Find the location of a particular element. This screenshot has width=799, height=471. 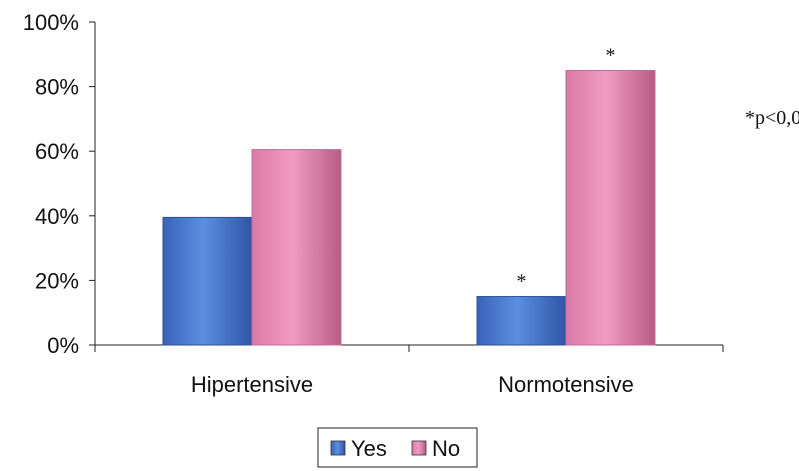

y-tick-label: 80% is located at coordinates (57, 87).